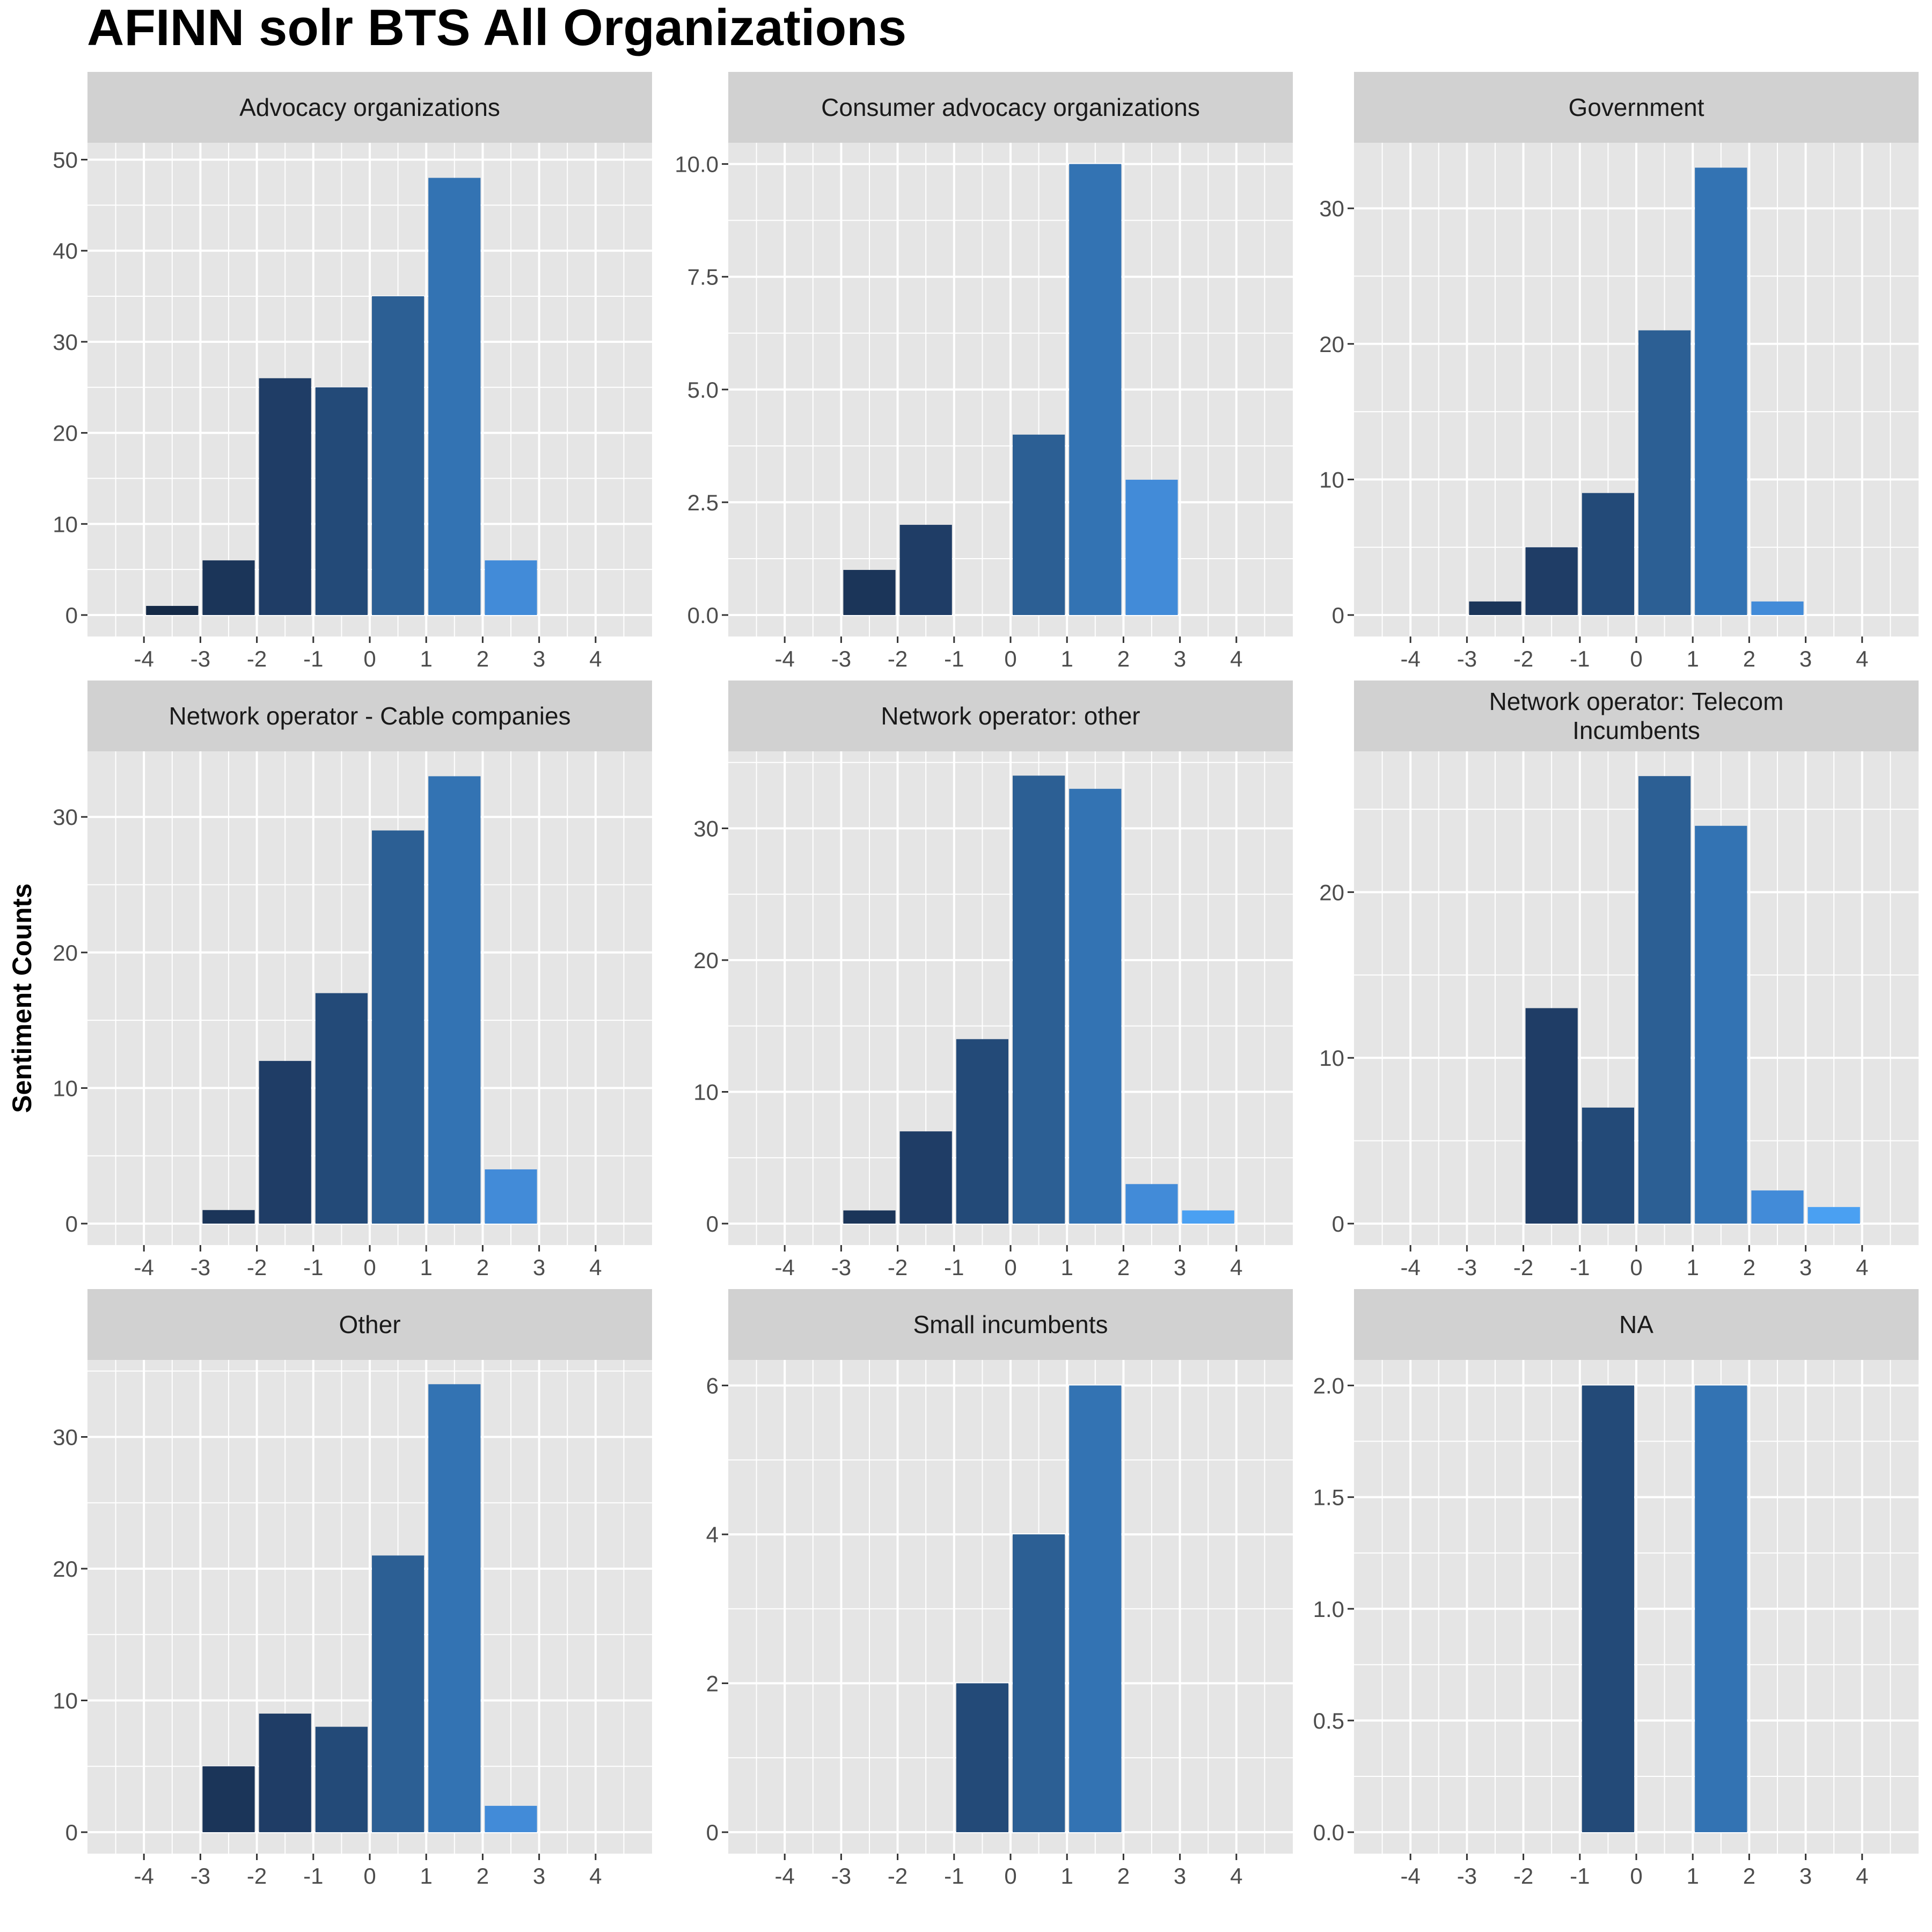  Describe the element at coordinates (1328, 1497) in the screenshot. I see `y-tick-label: 1.5` at that location.